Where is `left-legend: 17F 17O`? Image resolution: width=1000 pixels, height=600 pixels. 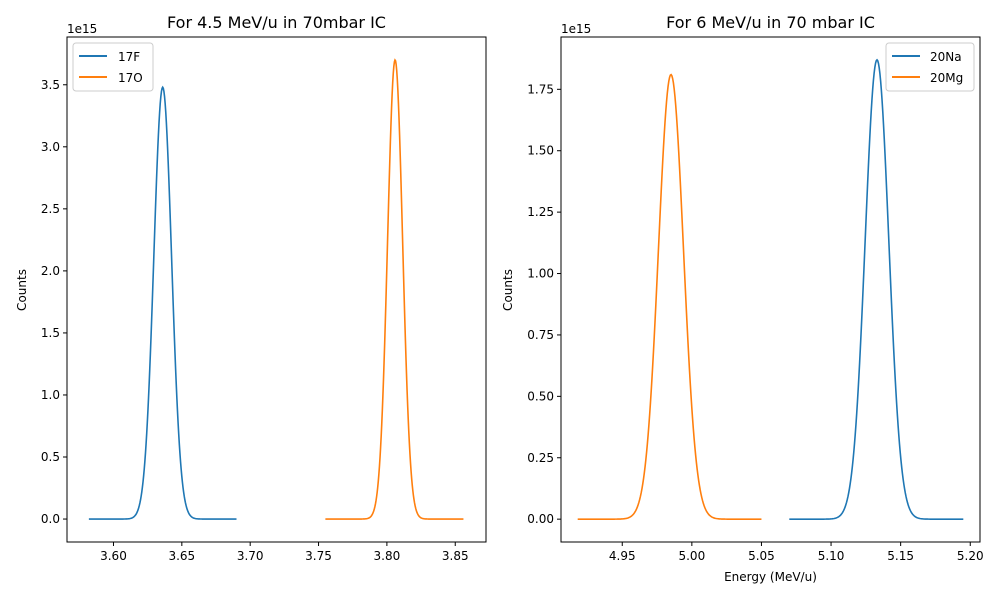
left-legend: 17F 17O is located at coordinates (113, 67).